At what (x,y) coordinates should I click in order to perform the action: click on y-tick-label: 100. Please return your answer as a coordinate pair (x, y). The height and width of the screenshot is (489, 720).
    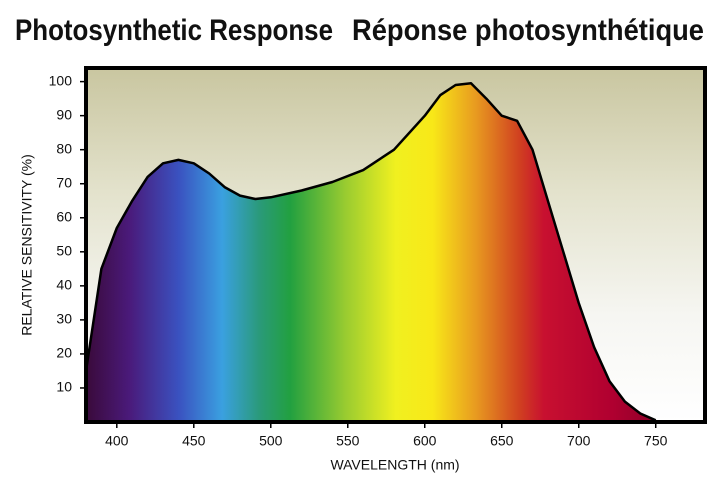
    Looking at the image, I should click on (61, 80).